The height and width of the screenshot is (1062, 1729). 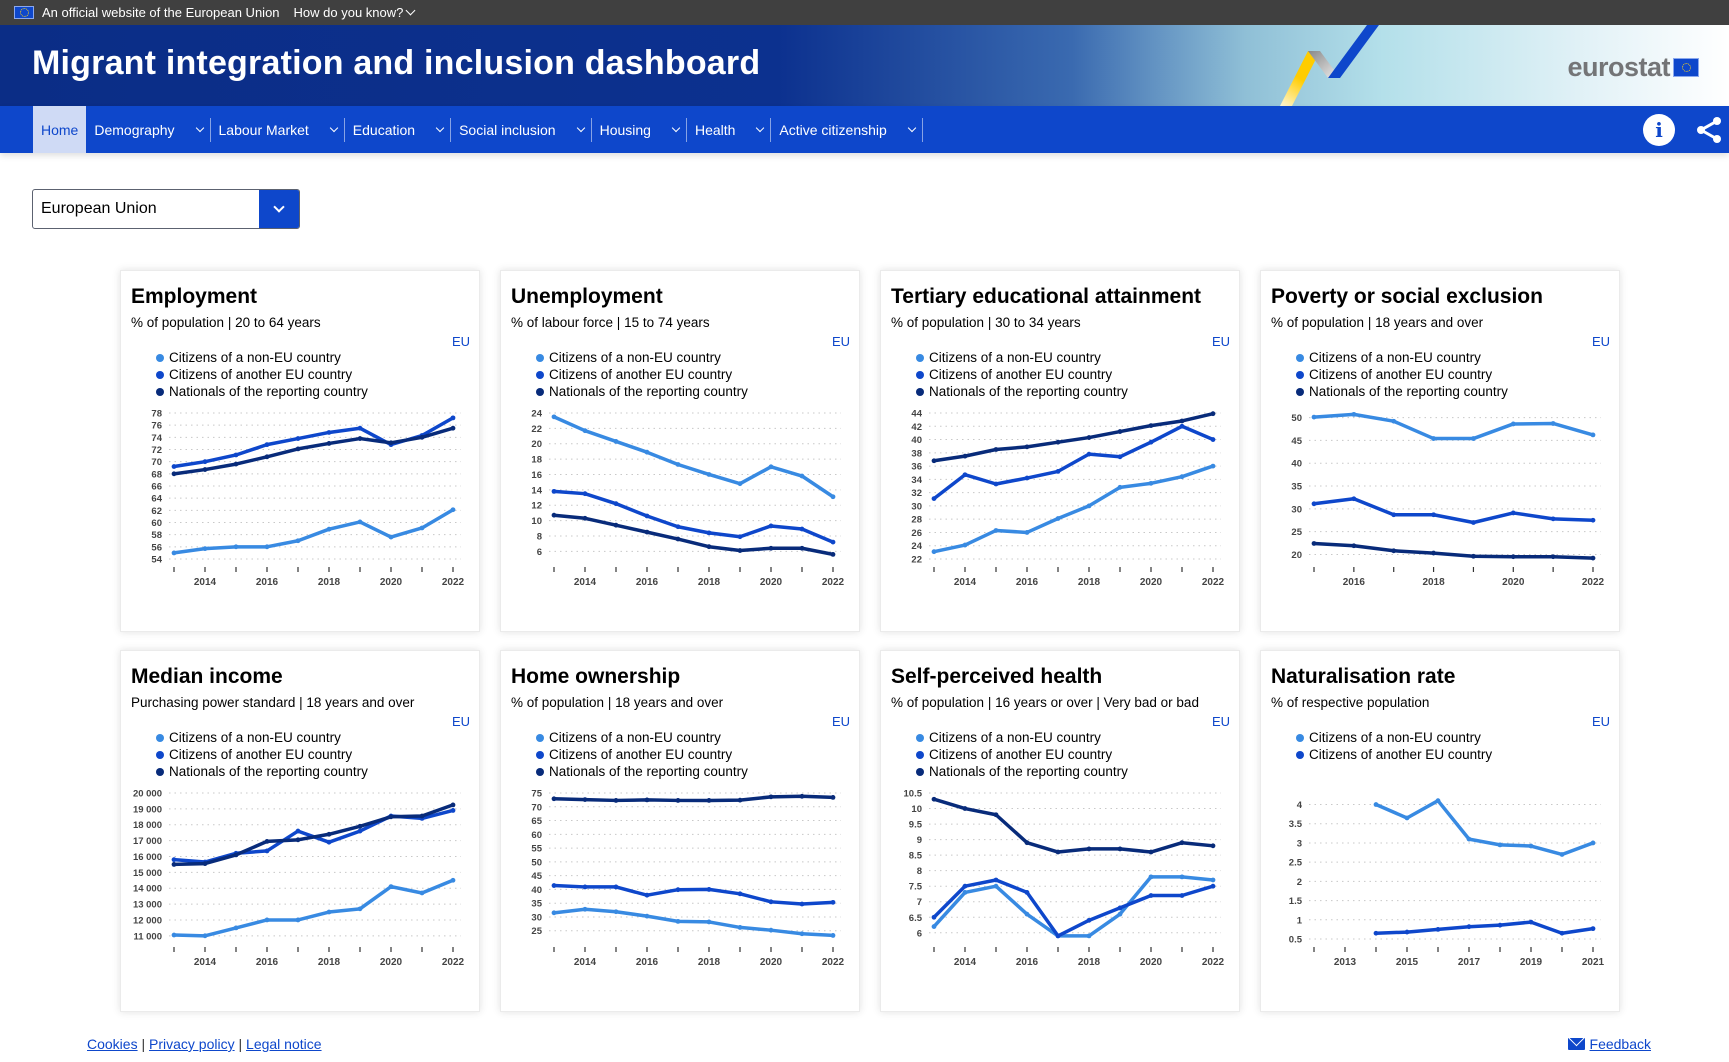 I want to click on eurostat-logo: eurostat, so click(x=1633, y=67).